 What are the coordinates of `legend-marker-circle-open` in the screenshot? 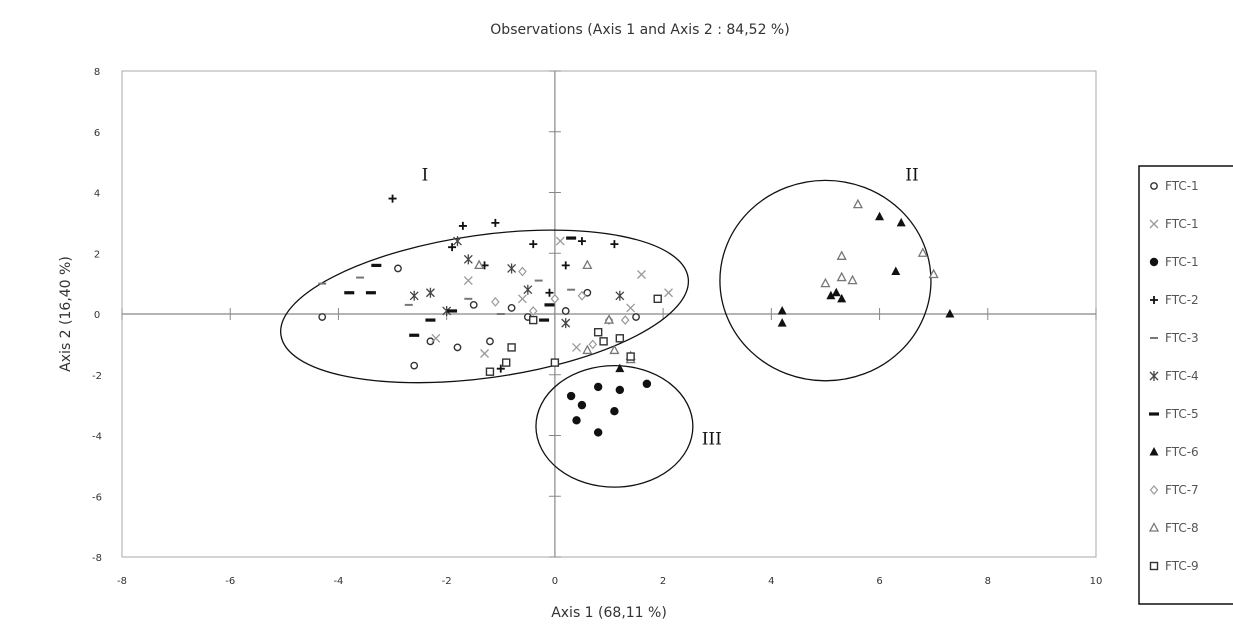 It's located at (1154, 186).